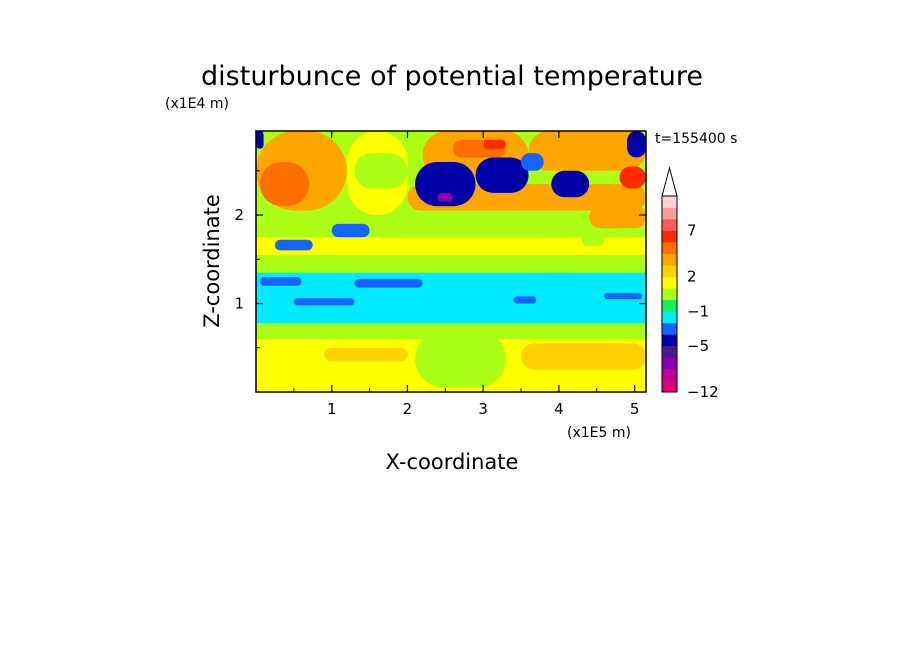  Describe the element at coordinates (669, 181) in the screenshot. I see `colorbar-extend-max` at that location.